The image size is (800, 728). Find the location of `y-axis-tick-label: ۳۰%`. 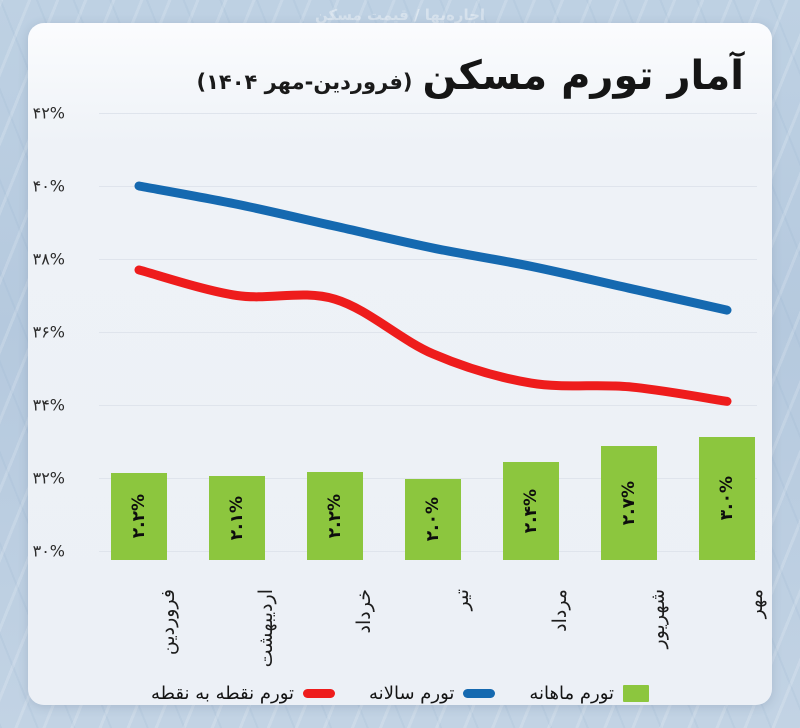

y-axis-tick-label: ۳۰% is located at coordinates (48, 551).